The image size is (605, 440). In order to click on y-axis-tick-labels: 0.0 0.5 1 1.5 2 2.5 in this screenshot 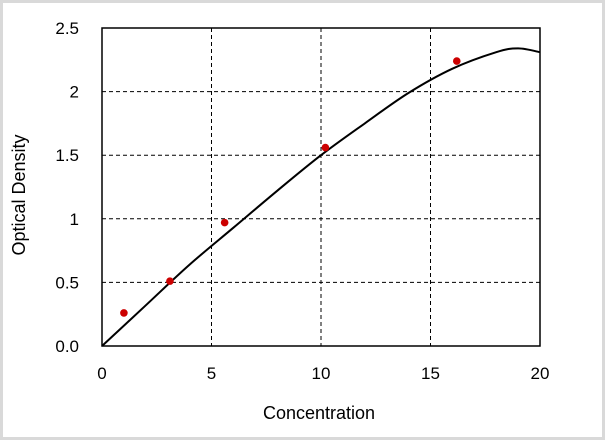, I will do `click(67, 187)`.